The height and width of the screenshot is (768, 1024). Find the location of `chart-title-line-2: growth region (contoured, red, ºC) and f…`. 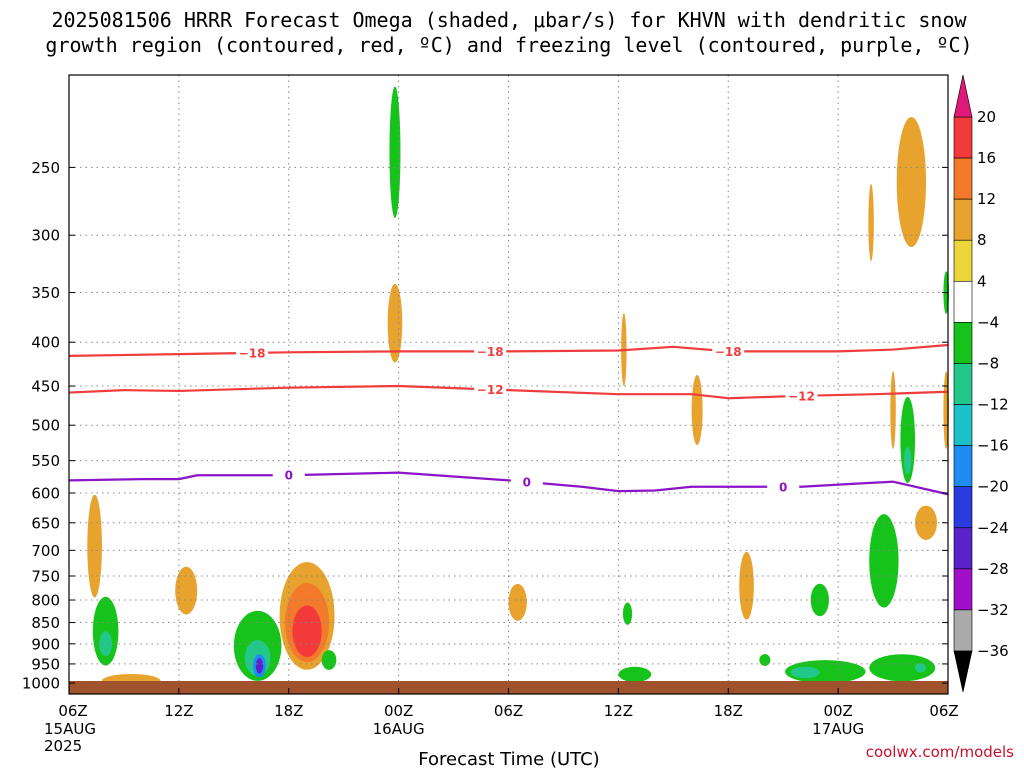

chart-title-line-2: growth region (contoured, red, ºC) and f… is located at coordinates (508, 45).